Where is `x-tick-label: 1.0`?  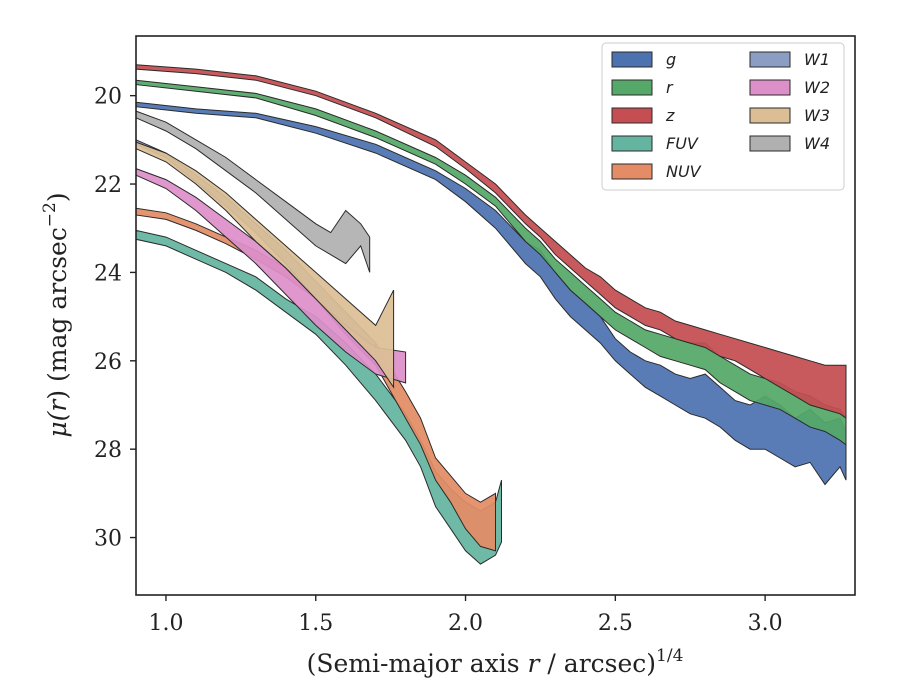 x-tick-label: 1.0 is located at coordinates (165, 623).